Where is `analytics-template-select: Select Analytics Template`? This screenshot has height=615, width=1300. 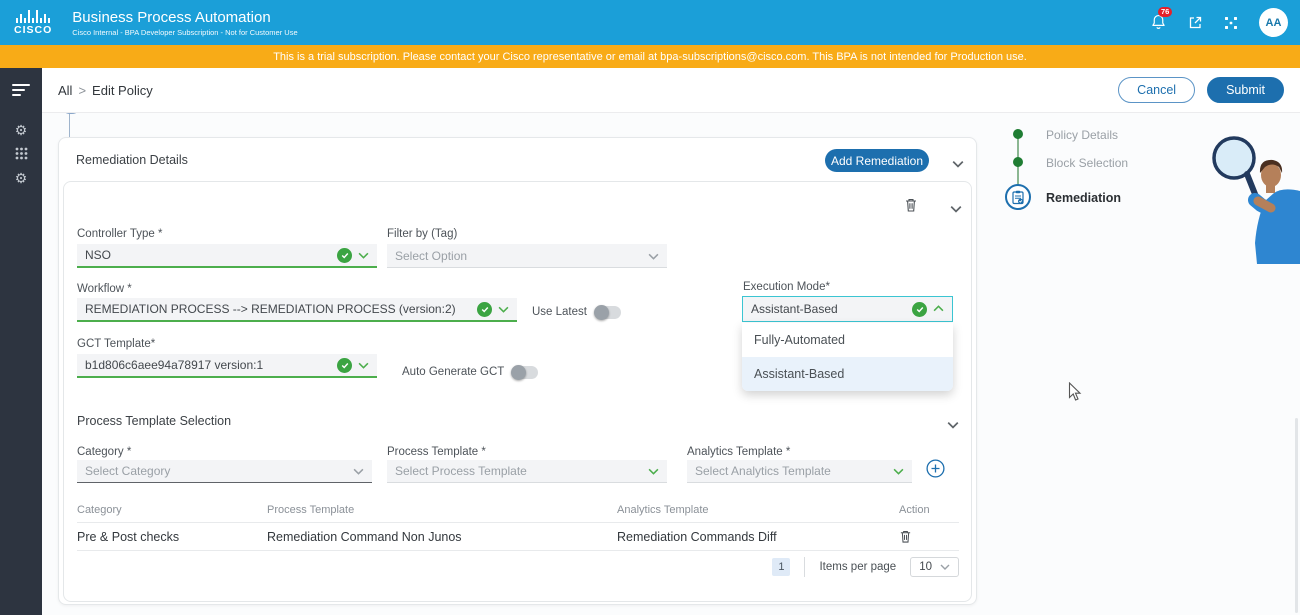 analytics-template-select: Select Analytics Template is located at coordinates (799, 471).